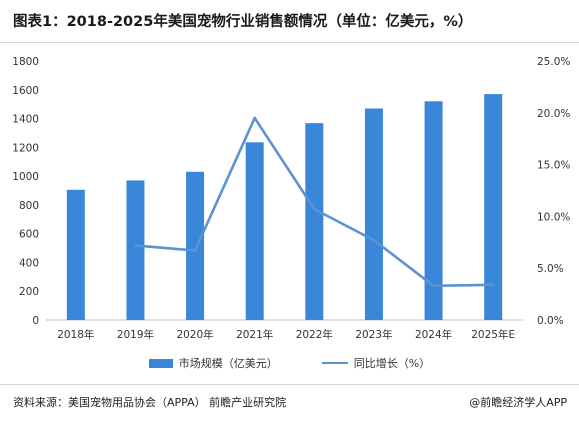 Image resolution: width=579 pixels, height=422 pixels. Describe the element at coordinates (289, 363) in the screenshot. I see `chart-legend: 市场规模（亿美元） 同比增长（%）` at that location.